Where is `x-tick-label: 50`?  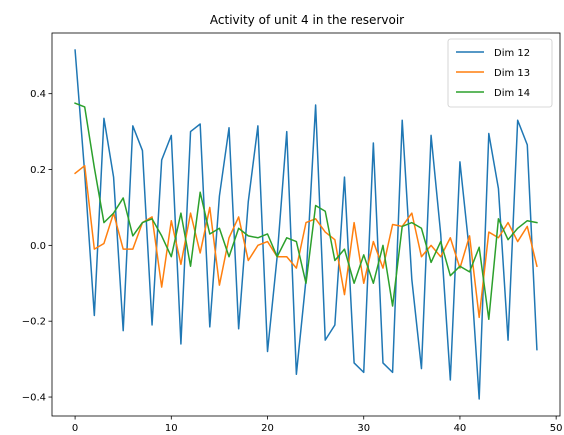
x-tick-label: 50 is located at coordinates (556, 428).